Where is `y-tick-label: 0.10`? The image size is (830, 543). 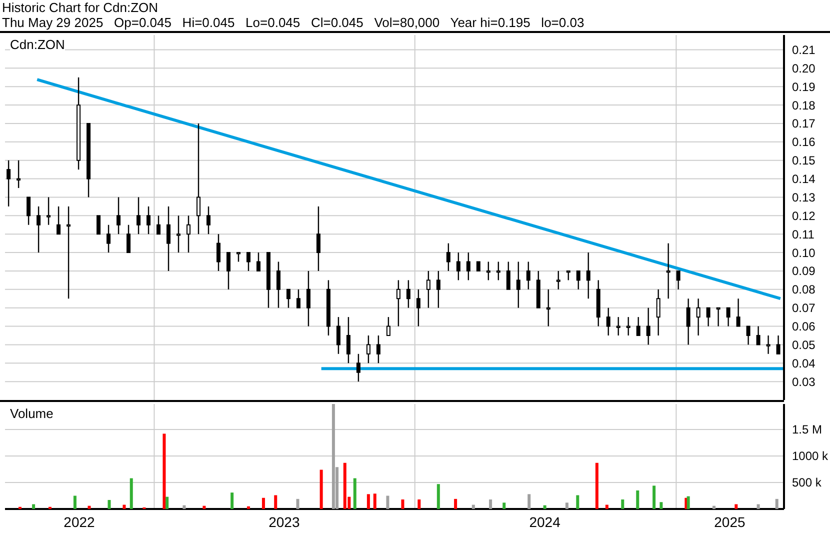
y-tick-label: 0.10 is located at coordinates (804, 253).